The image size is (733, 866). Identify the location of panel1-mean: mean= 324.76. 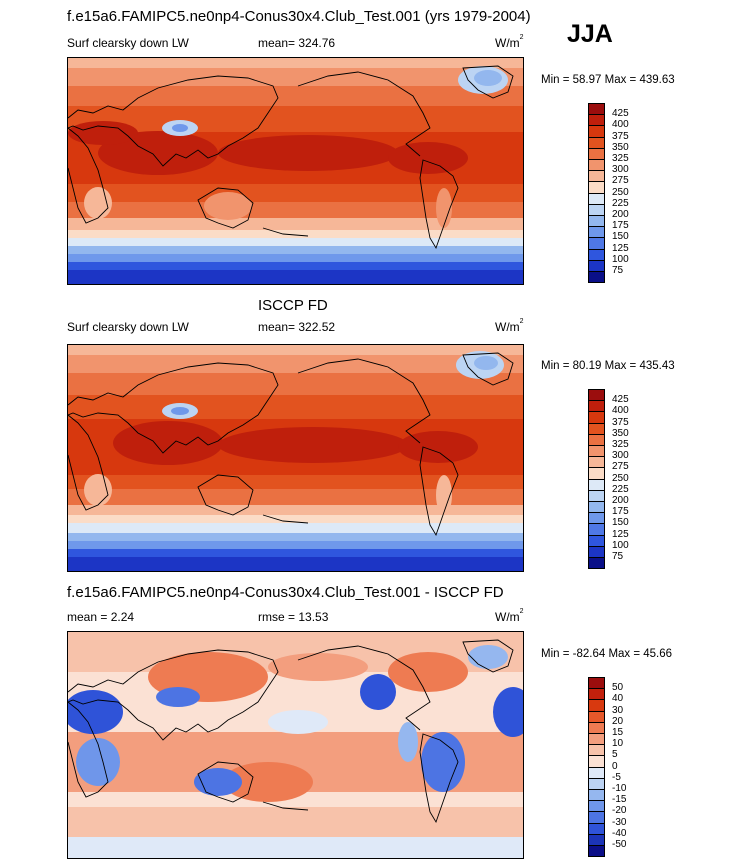
(297, 43).